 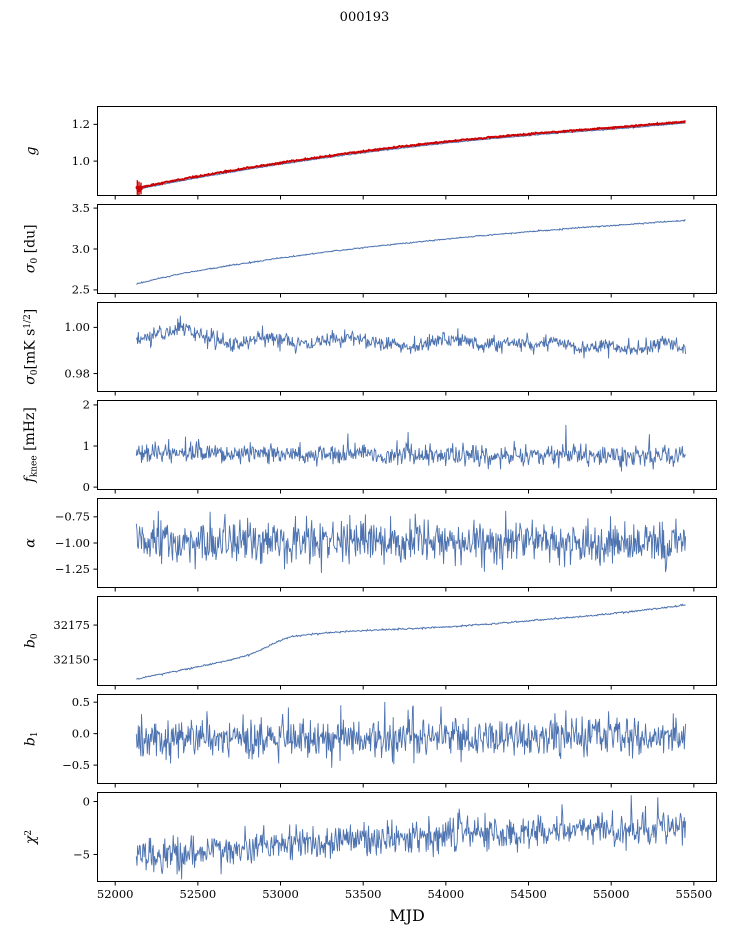 I want to click on y-axis-label-text: b1, so click(x=31, y=739).